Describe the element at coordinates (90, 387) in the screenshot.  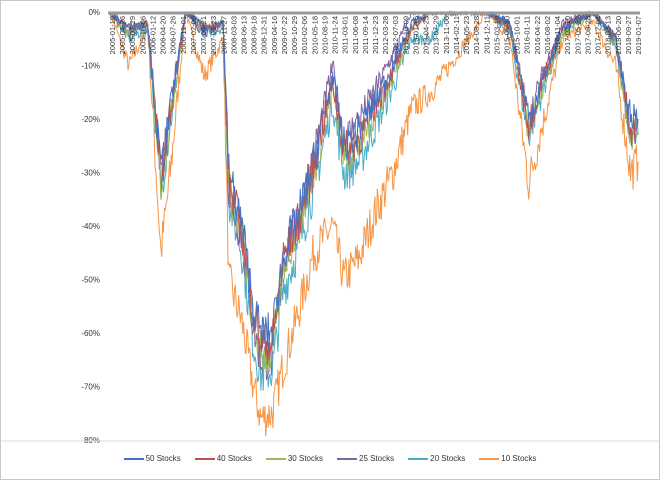
I see `y-tick-label: -70%` at that location.